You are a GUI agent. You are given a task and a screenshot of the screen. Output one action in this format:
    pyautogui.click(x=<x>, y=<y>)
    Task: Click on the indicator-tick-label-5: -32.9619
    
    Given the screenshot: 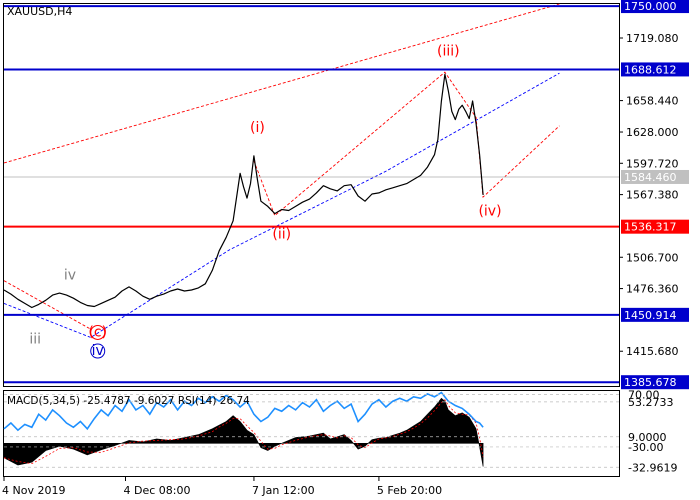 What is the action you would take?
    pyautogui.click(x=652, y=467)
    